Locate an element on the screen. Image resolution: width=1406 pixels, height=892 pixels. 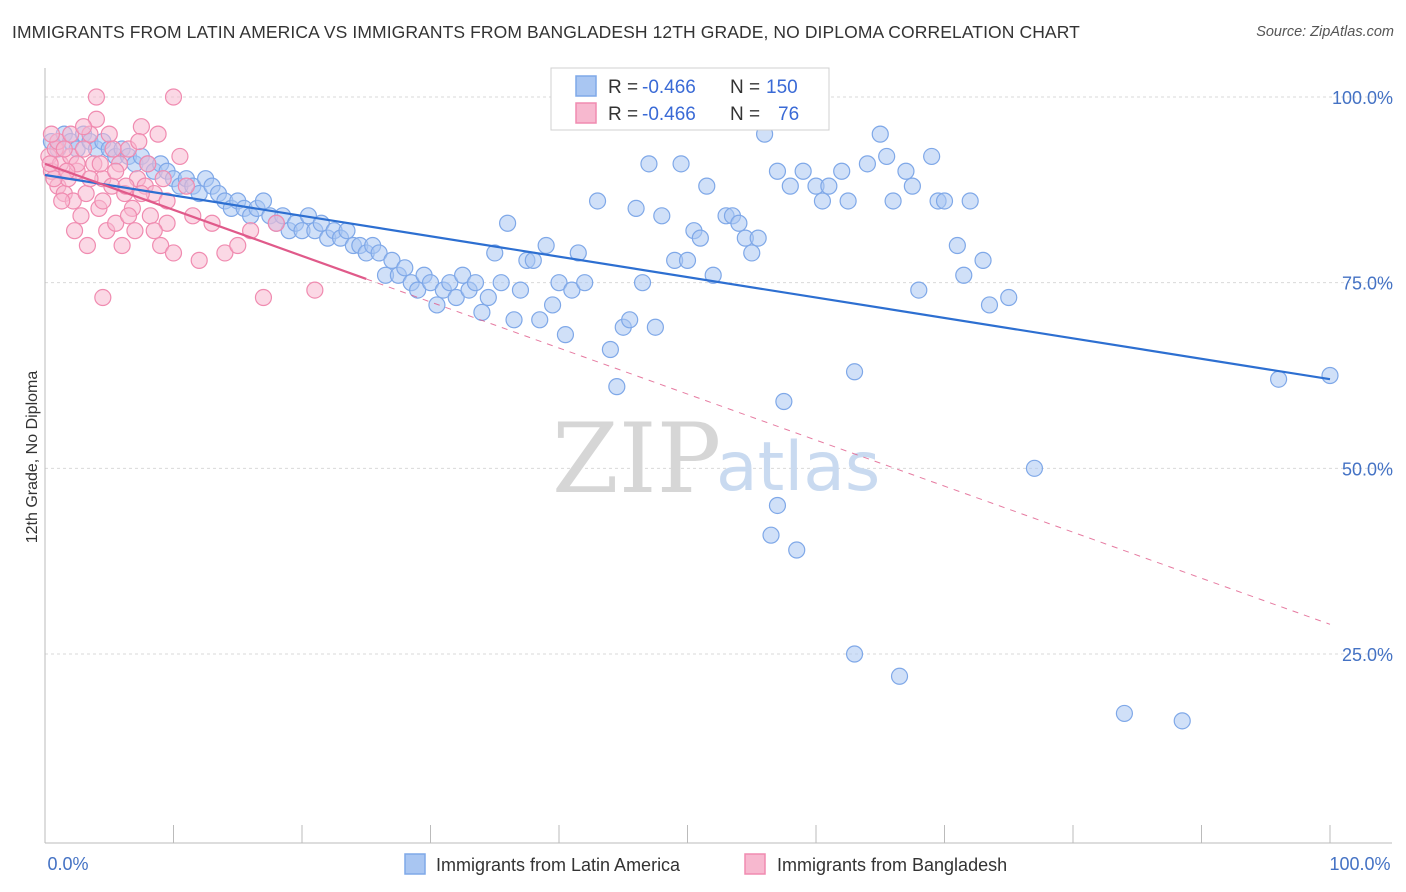
legend-n-label-2: N = is located at coordinates (745, 114).